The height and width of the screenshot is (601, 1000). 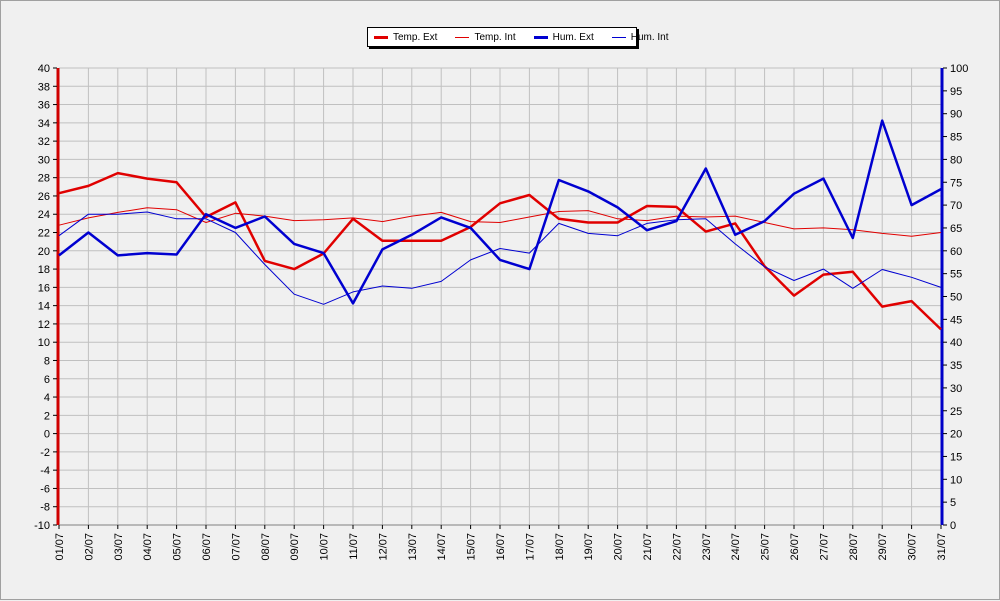 What do you see at coordinates (956, 92) in the screenshot?
I see `right-tick-label: 95` at bounding box center [956, 92].